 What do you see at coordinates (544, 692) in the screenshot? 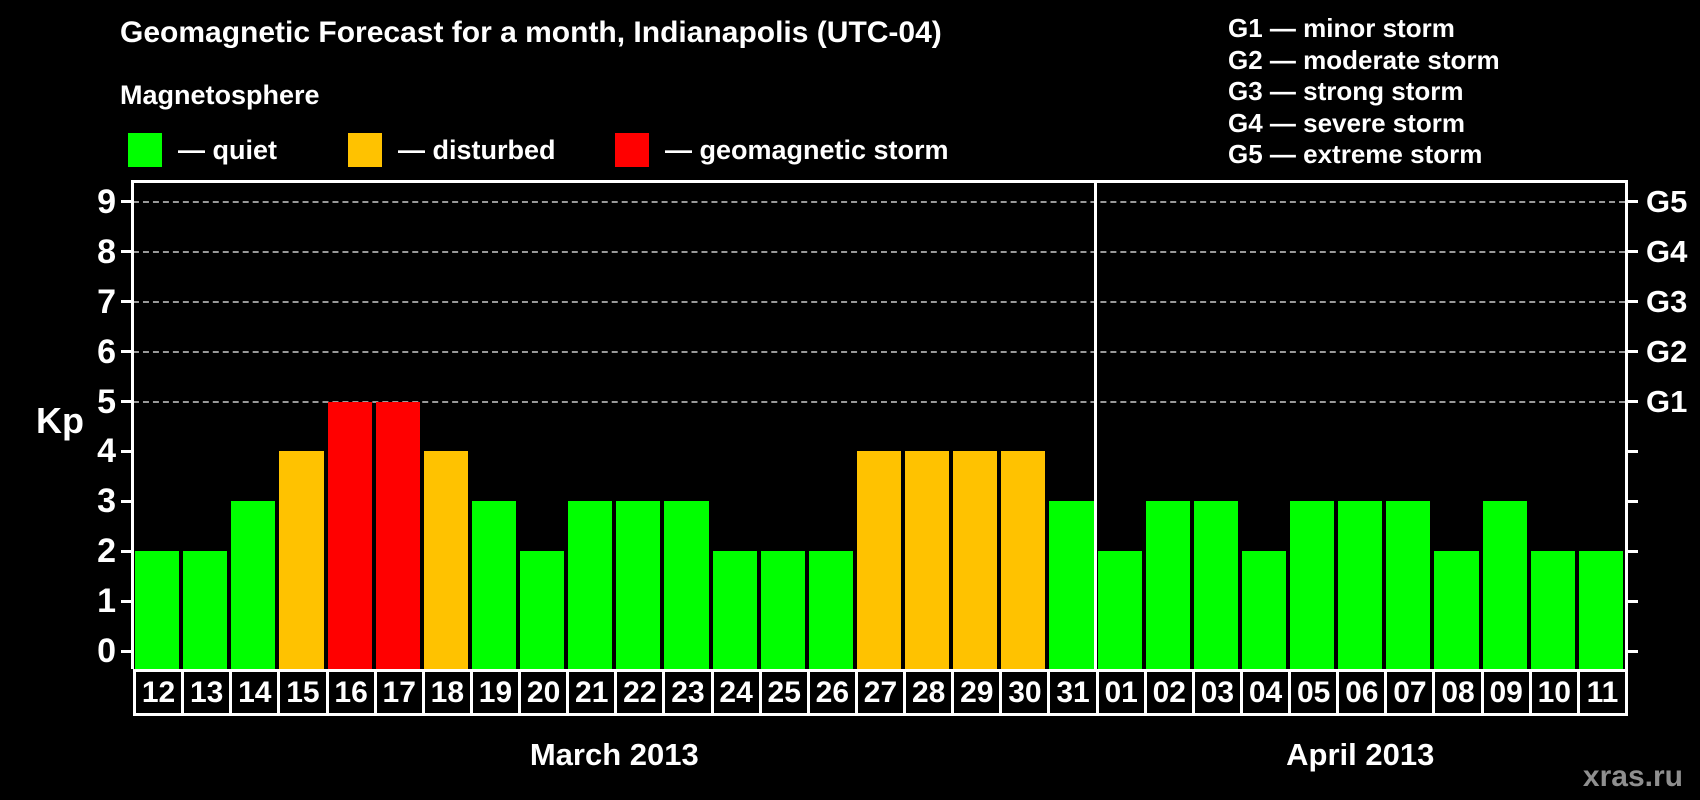
I see `date-box: 20` at bounding box center [544, 692].